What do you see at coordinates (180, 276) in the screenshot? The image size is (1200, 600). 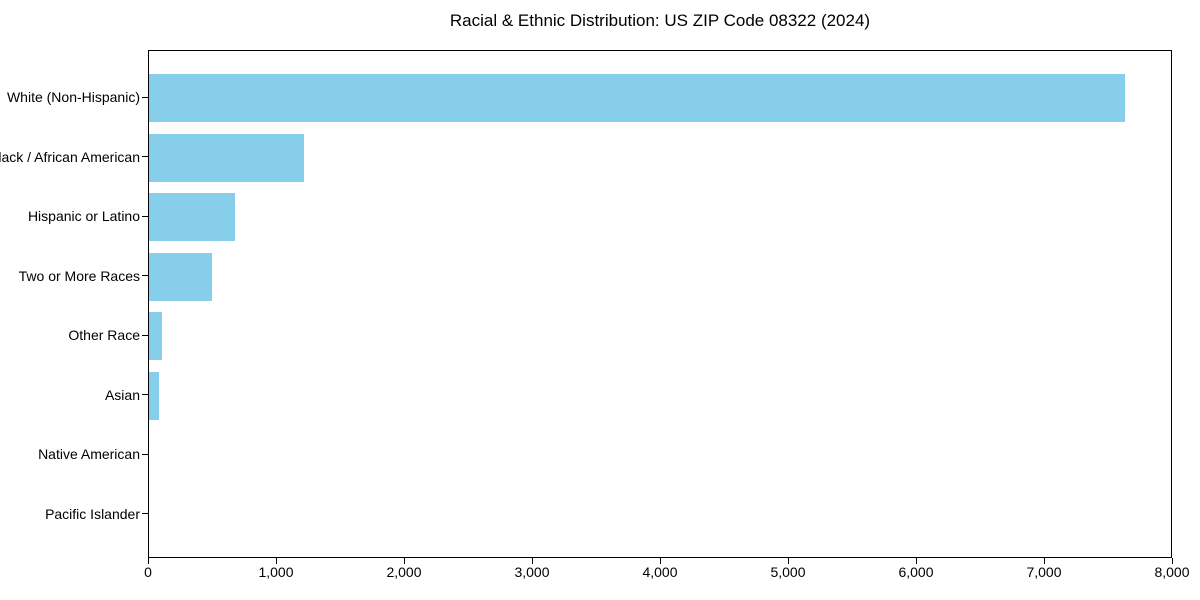 I see `bar-two-or-more-races` at bounding box center [180, 276].